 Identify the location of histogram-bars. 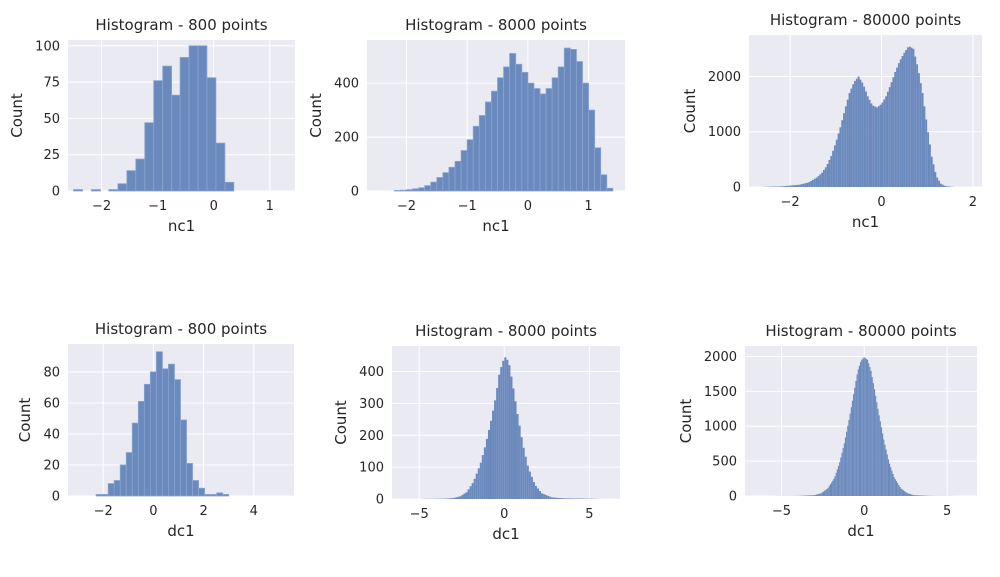
(154, 118).